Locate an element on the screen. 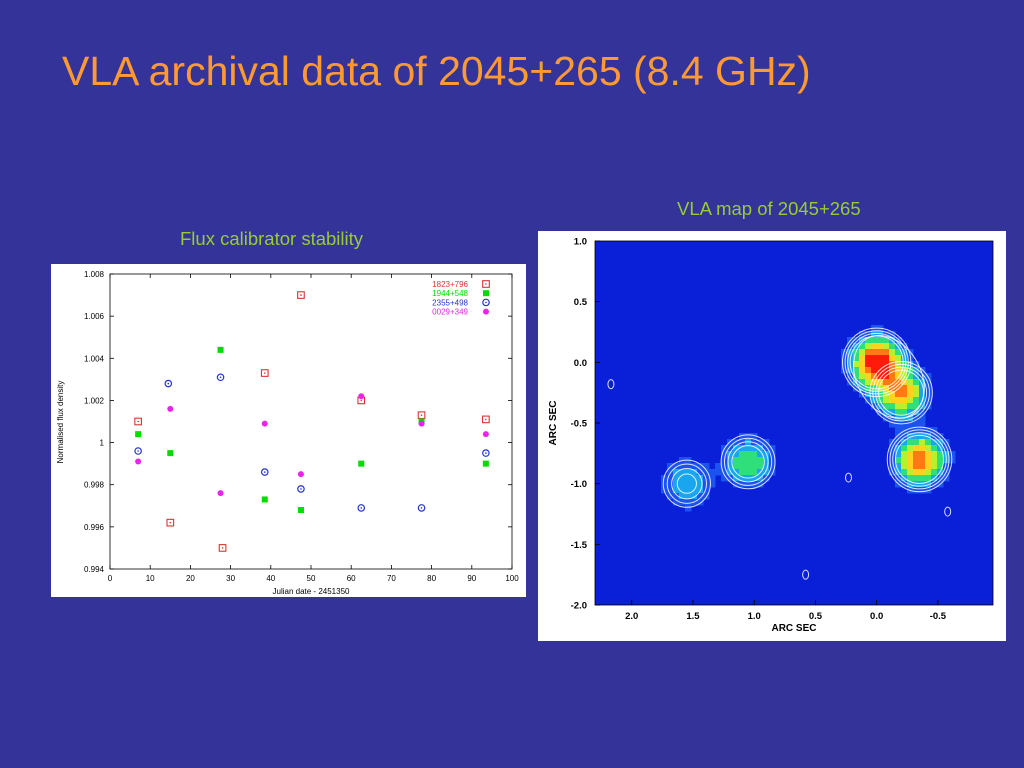  x-tick-label: 10 is located at coordinates (150, 578).